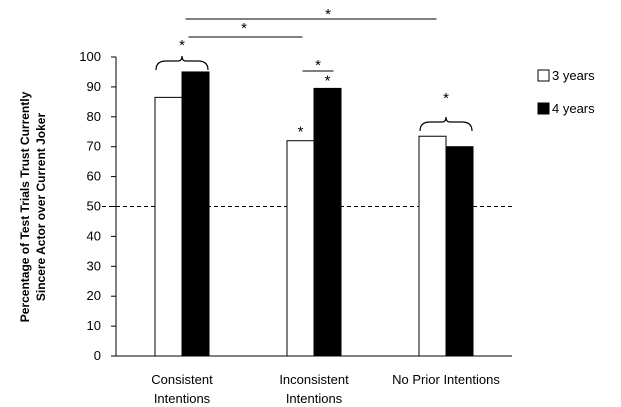 The image size is (621, 407). I want to click on y-tick-label: 10, so click(94, 325).